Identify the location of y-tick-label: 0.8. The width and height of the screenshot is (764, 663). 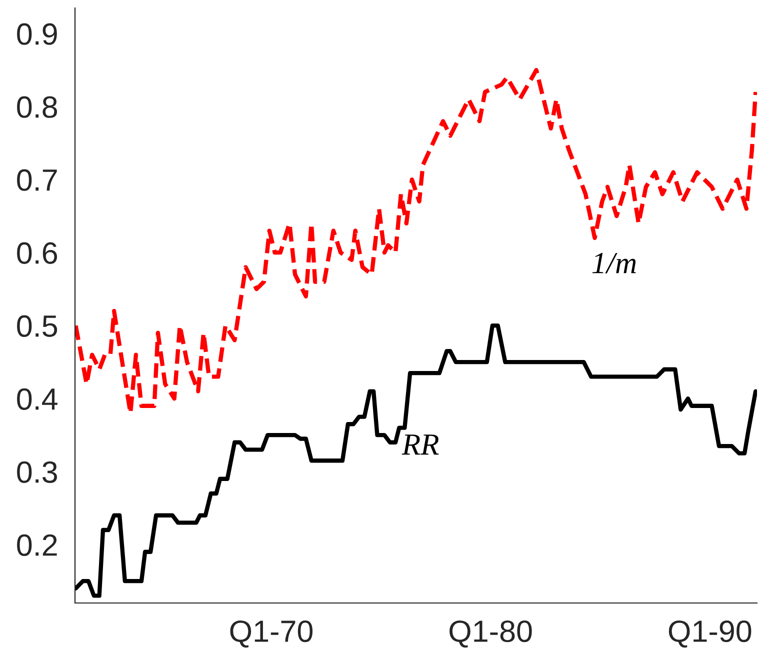
(37, 107).